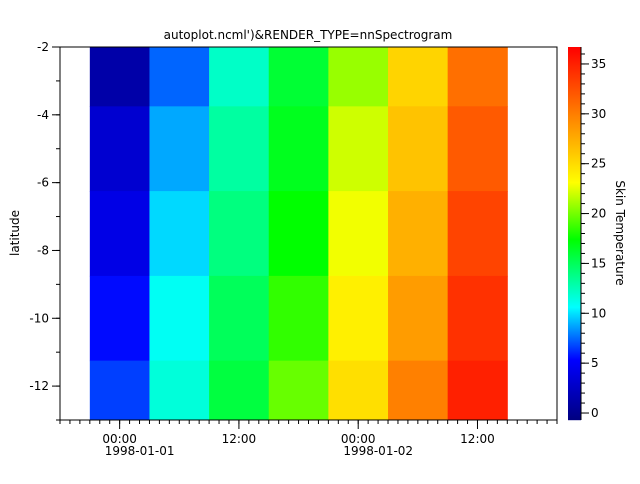 The height and width of the screenshot is (484, 640). Describe the element at coordinates (598, 214) in the screenshot. I see `colorbar-tick-label: 20` at that location.